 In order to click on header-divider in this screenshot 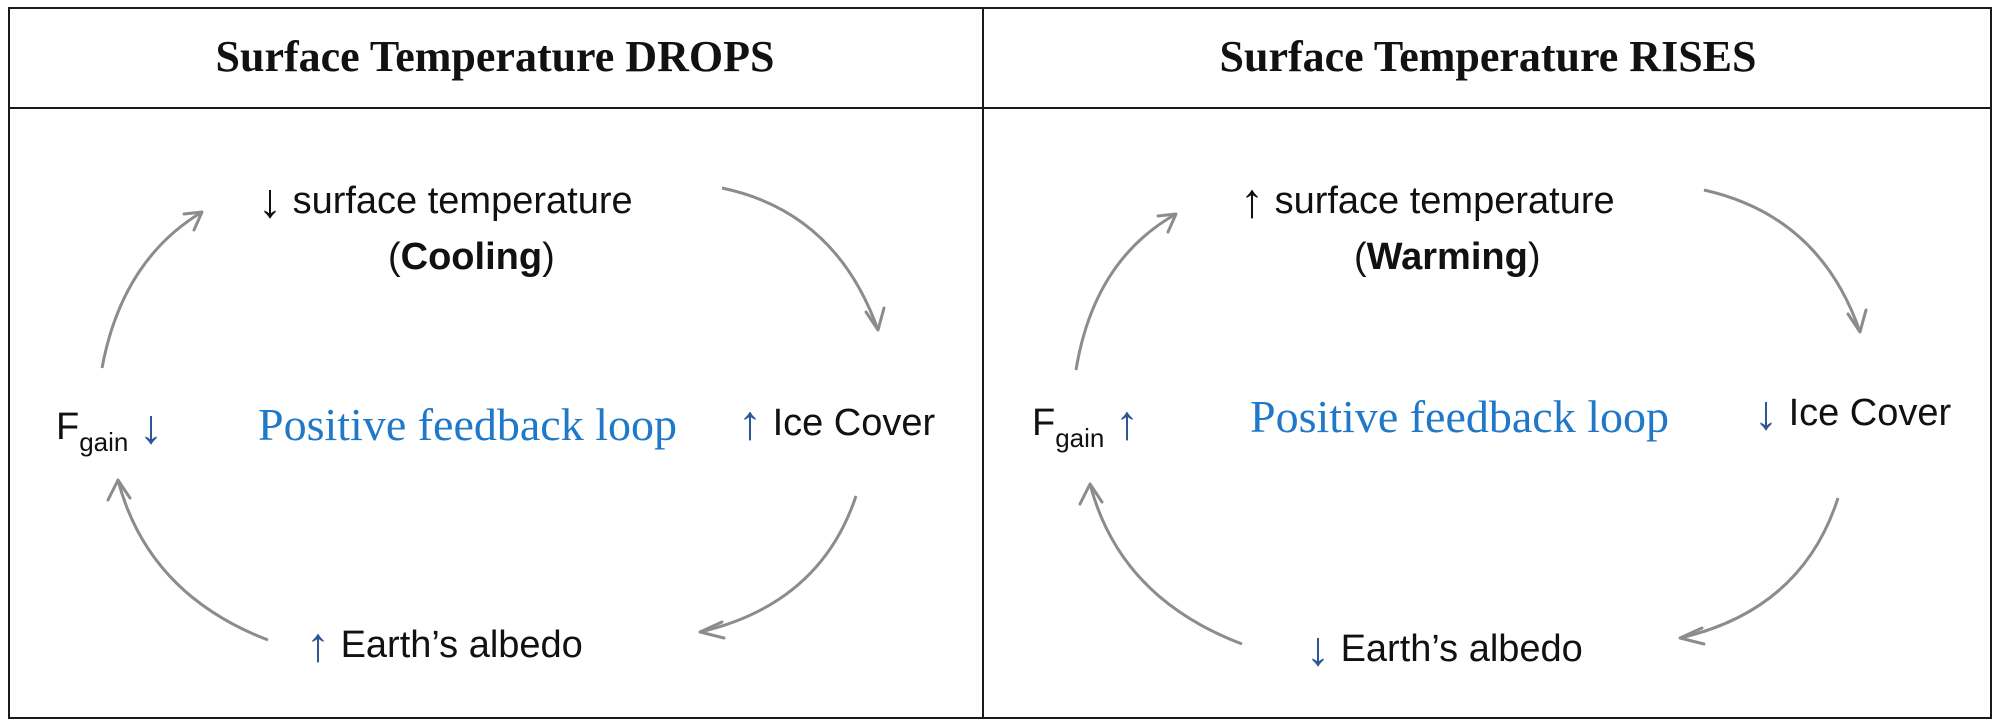, I will do `click(1000, 108)`.